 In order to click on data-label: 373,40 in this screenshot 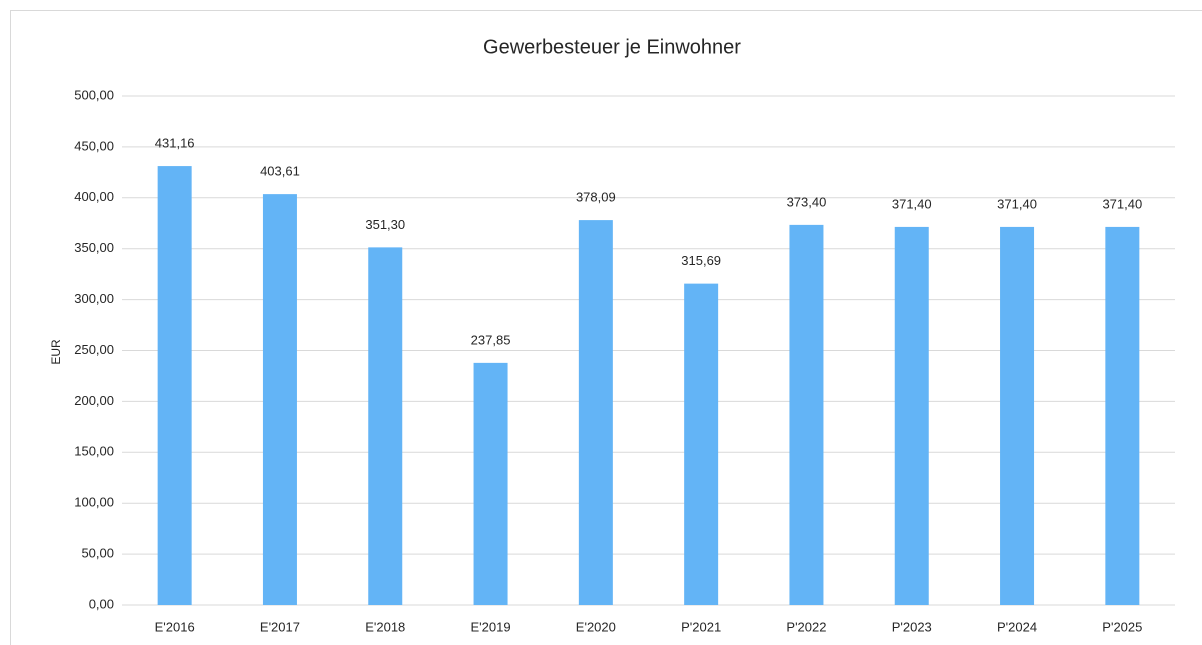, I will do `click(807, 201)`.